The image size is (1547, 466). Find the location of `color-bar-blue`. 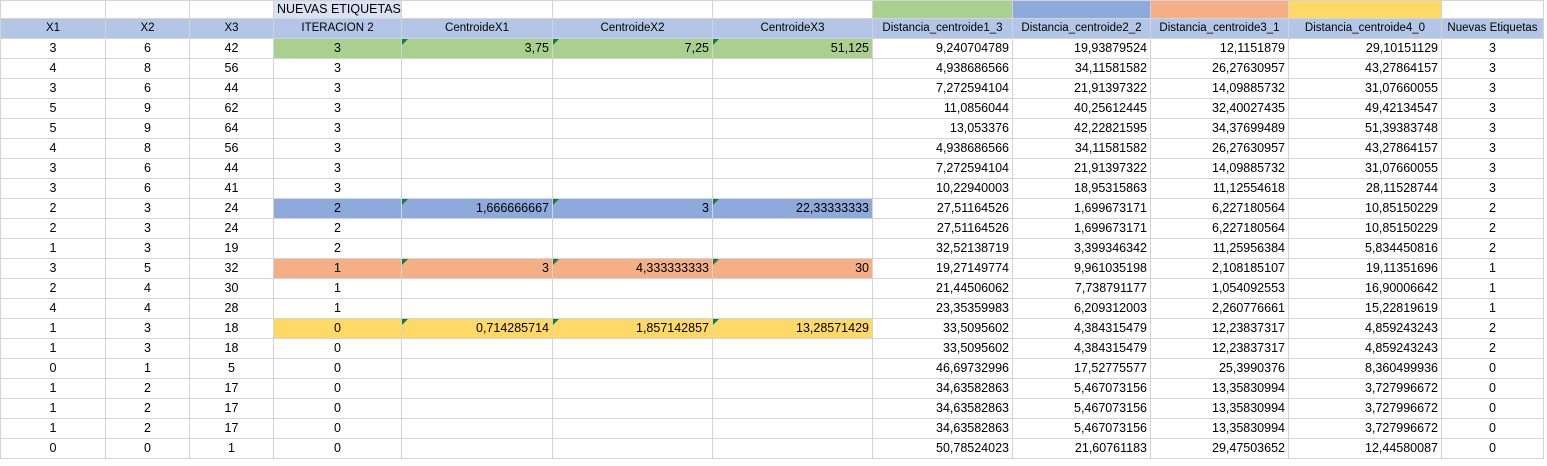

color-bar-blue is located at coordinates (1081, 9).